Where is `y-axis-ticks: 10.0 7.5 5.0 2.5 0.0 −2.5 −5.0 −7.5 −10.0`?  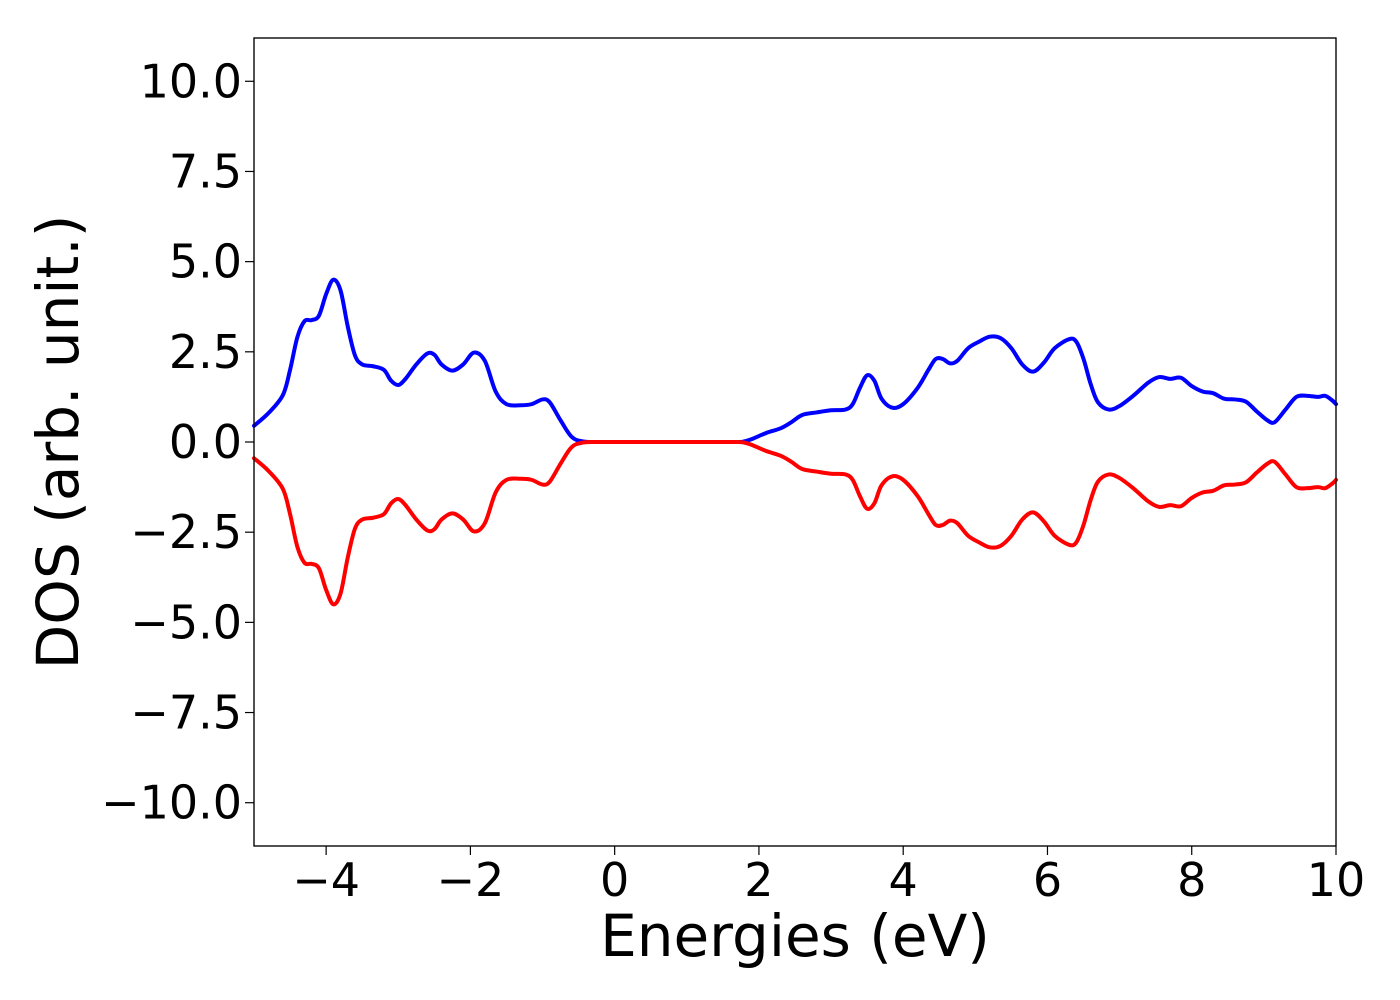
y-axis-ticks: 10.0 7.5 5.0 2.5 0.0 −2.5 −5.0 −7.5 −10.0 is located at coordinates (177, 442).